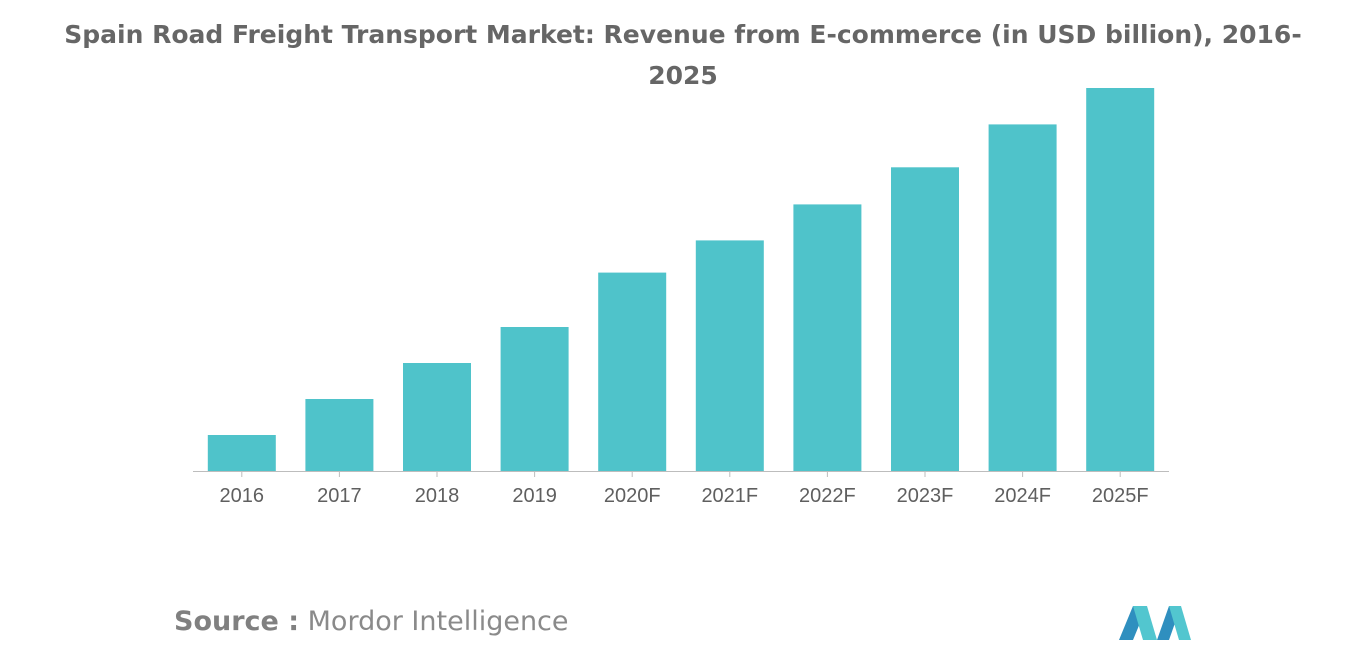 The height and width of the screenshot is (655, 1366). What do you see at coordinates (339, 435) in the screenshot?
I see `bar-2017` at bounding box center [339, 435].